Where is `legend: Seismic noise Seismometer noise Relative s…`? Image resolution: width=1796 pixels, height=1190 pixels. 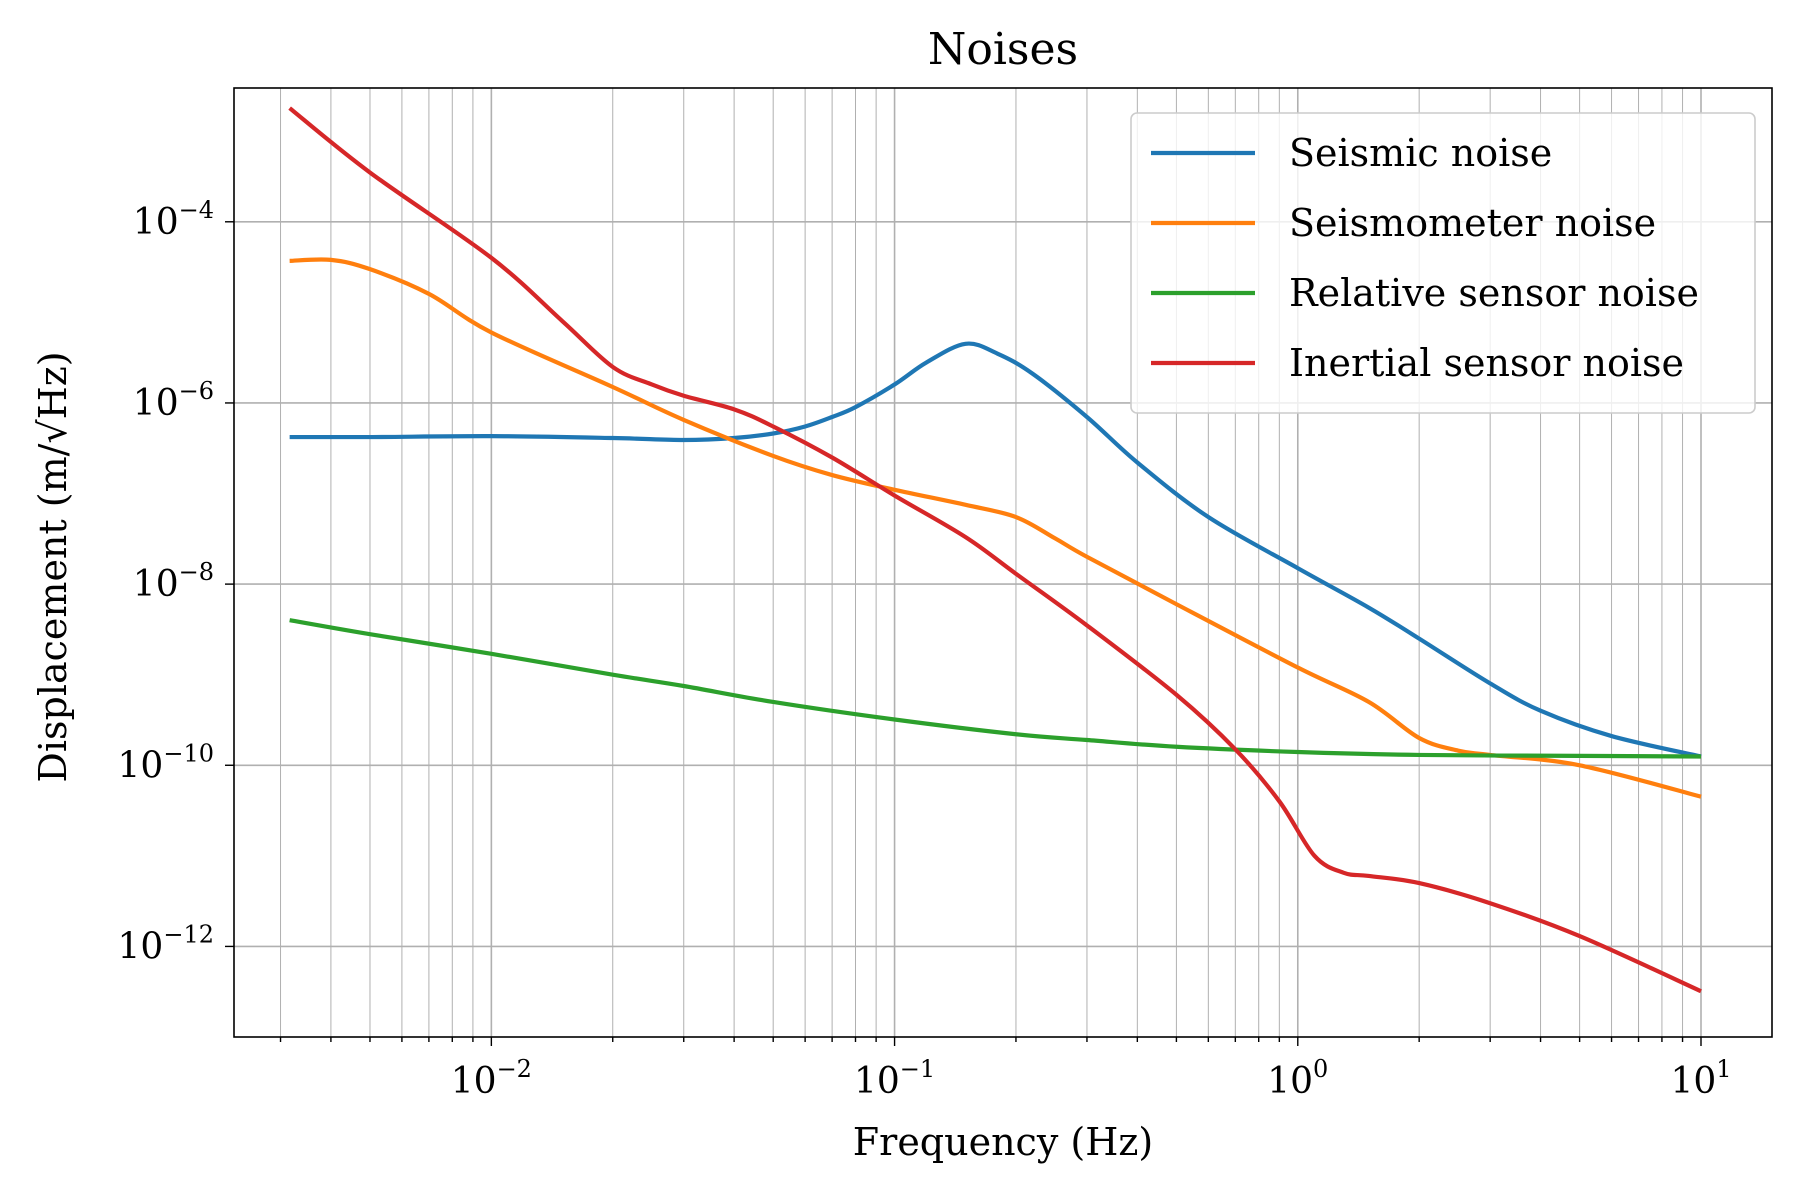 legend: Seismic noise Seismometer noise Relative s… is located at coordinates (1443, 263).